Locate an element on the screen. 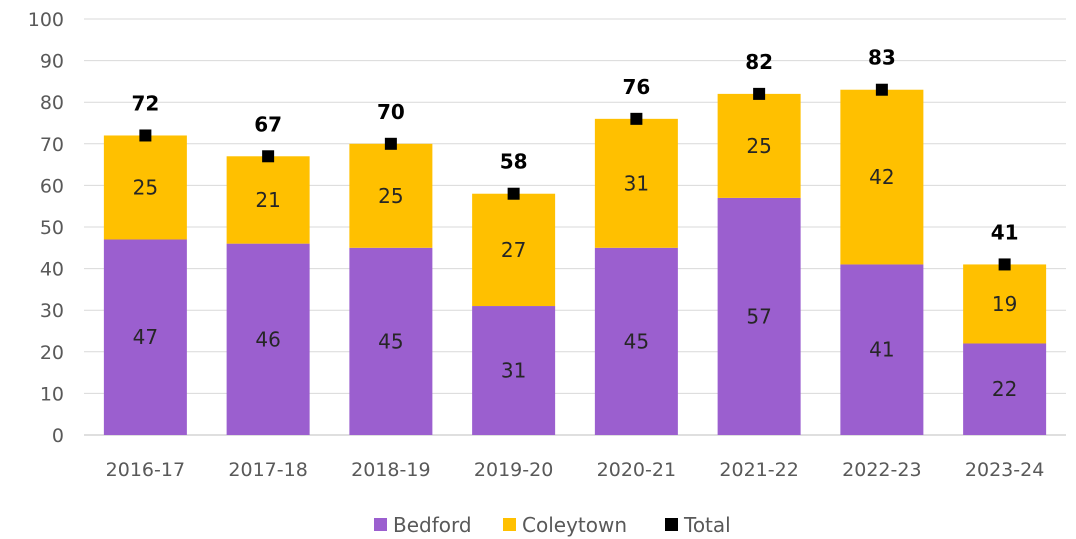 Image resolution: width=1076 pixels, height=539 pixels. x-tick-label: 2021-22 is located at coordinates (758, 470).